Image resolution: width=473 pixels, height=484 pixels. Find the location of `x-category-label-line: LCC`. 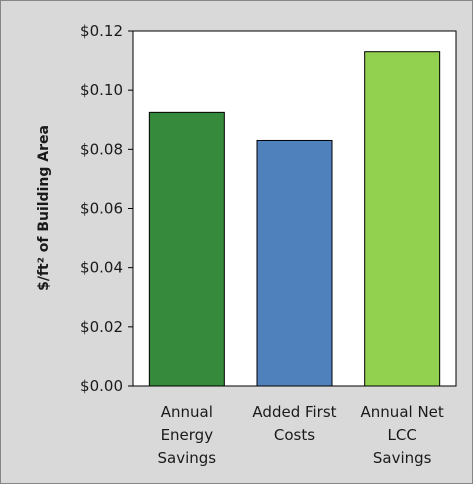

x-category-label-line: LCC is located at coordinates (402, 435).